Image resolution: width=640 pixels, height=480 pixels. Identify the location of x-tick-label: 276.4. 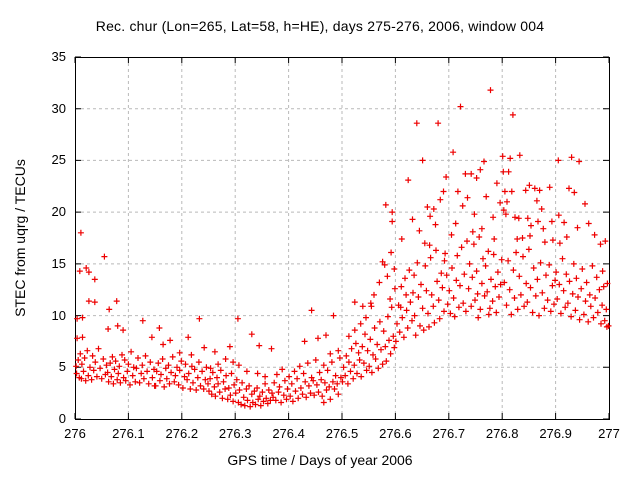
(288, 433).